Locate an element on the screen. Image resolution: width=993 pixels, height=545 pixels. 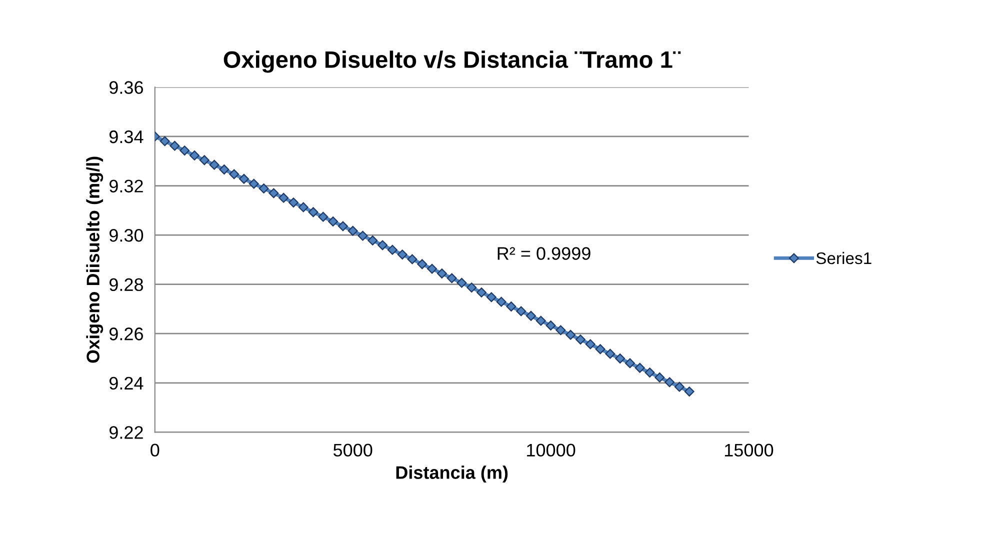
y-tick-label: 9.26 is located at coordinates (127, 334).